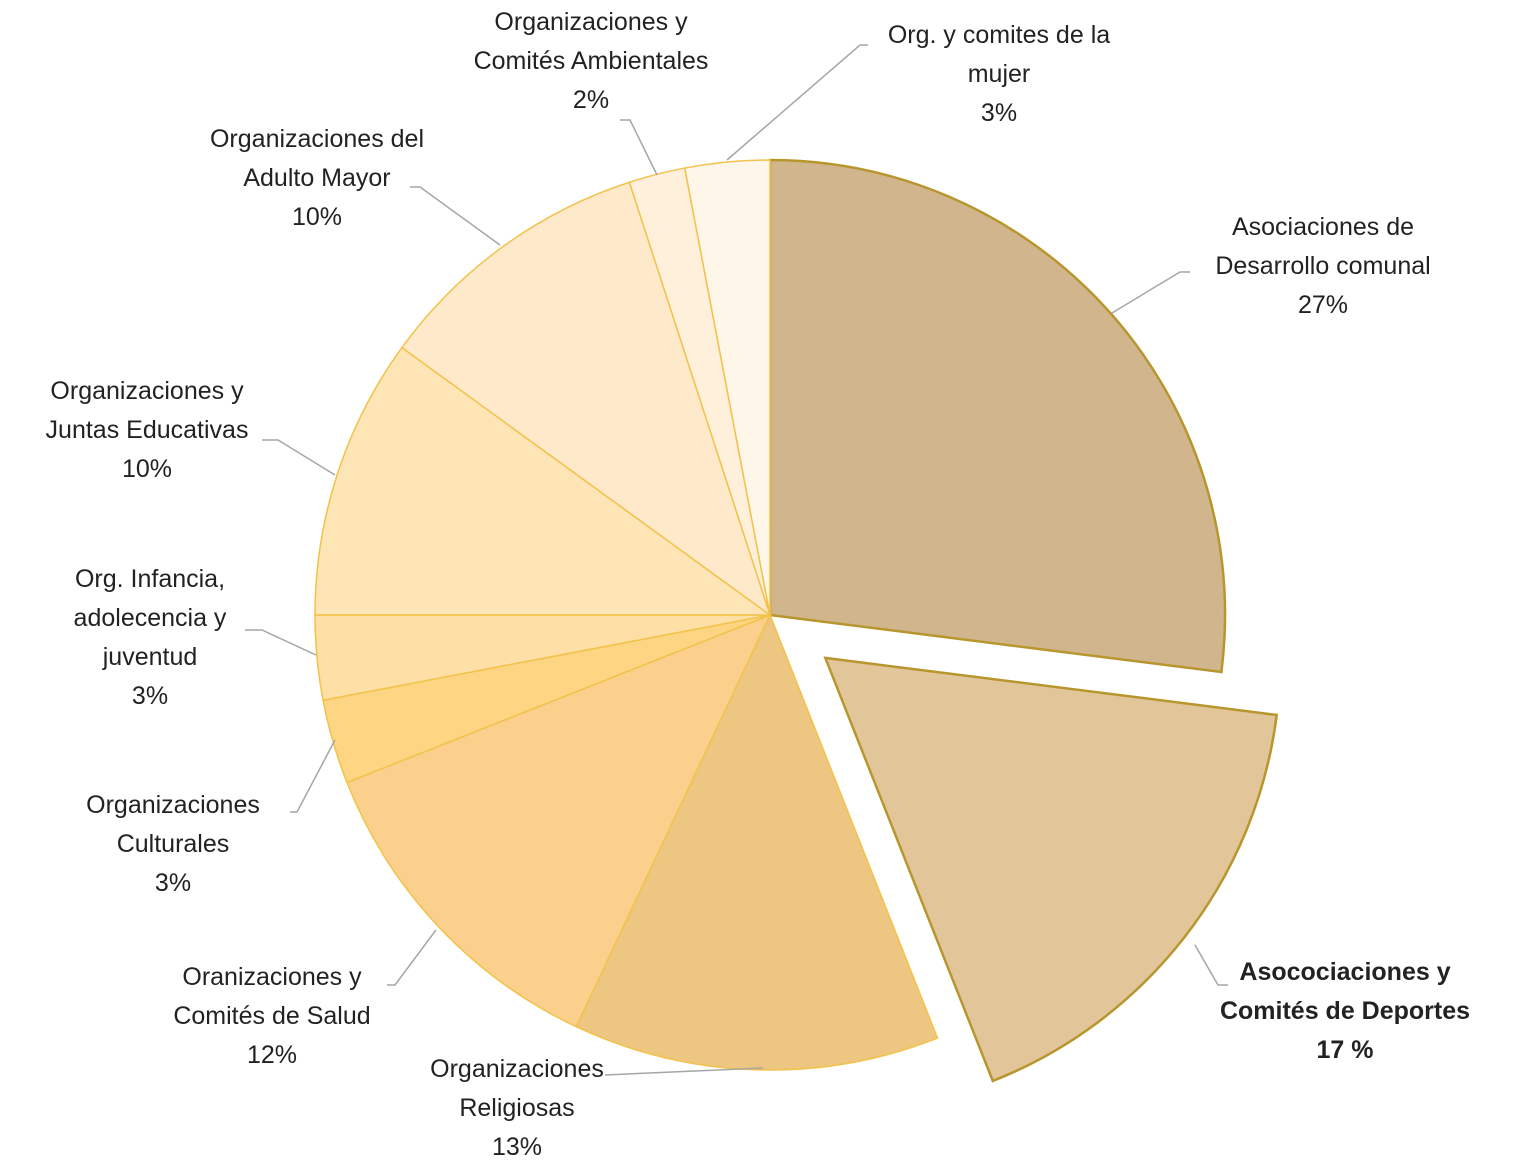 The image size is (1516, 1167). What do you see at coordinates (173, 824) in the screenshot?
I see `label-name: Organizaciones Culturales` at bounding box center [173, 824].